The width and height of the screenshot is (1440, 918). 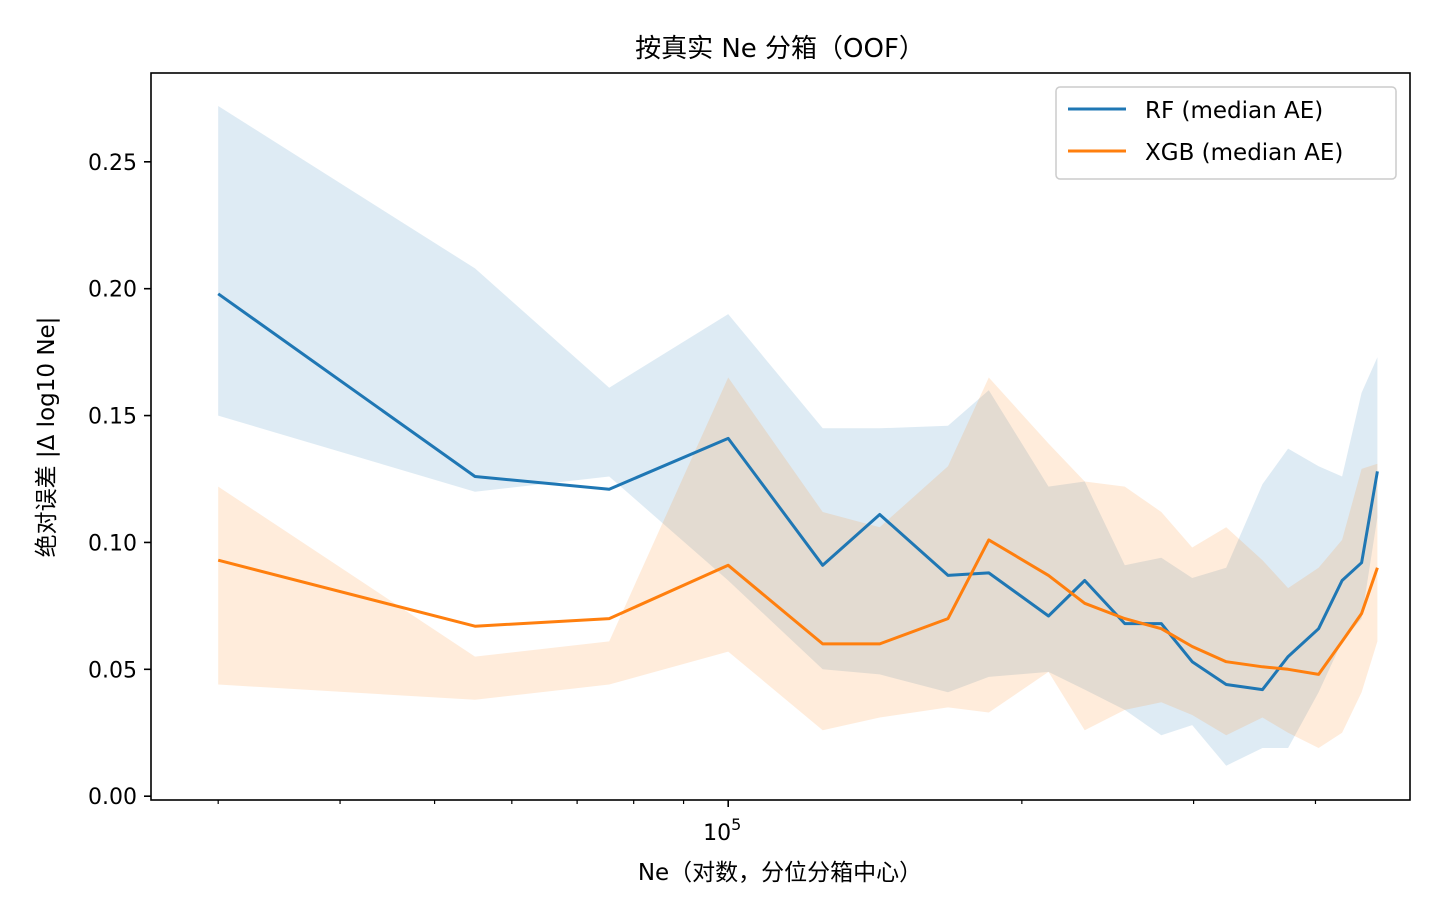 I want to click on y-tick-label: 0.15, so click(x=112, y=417).